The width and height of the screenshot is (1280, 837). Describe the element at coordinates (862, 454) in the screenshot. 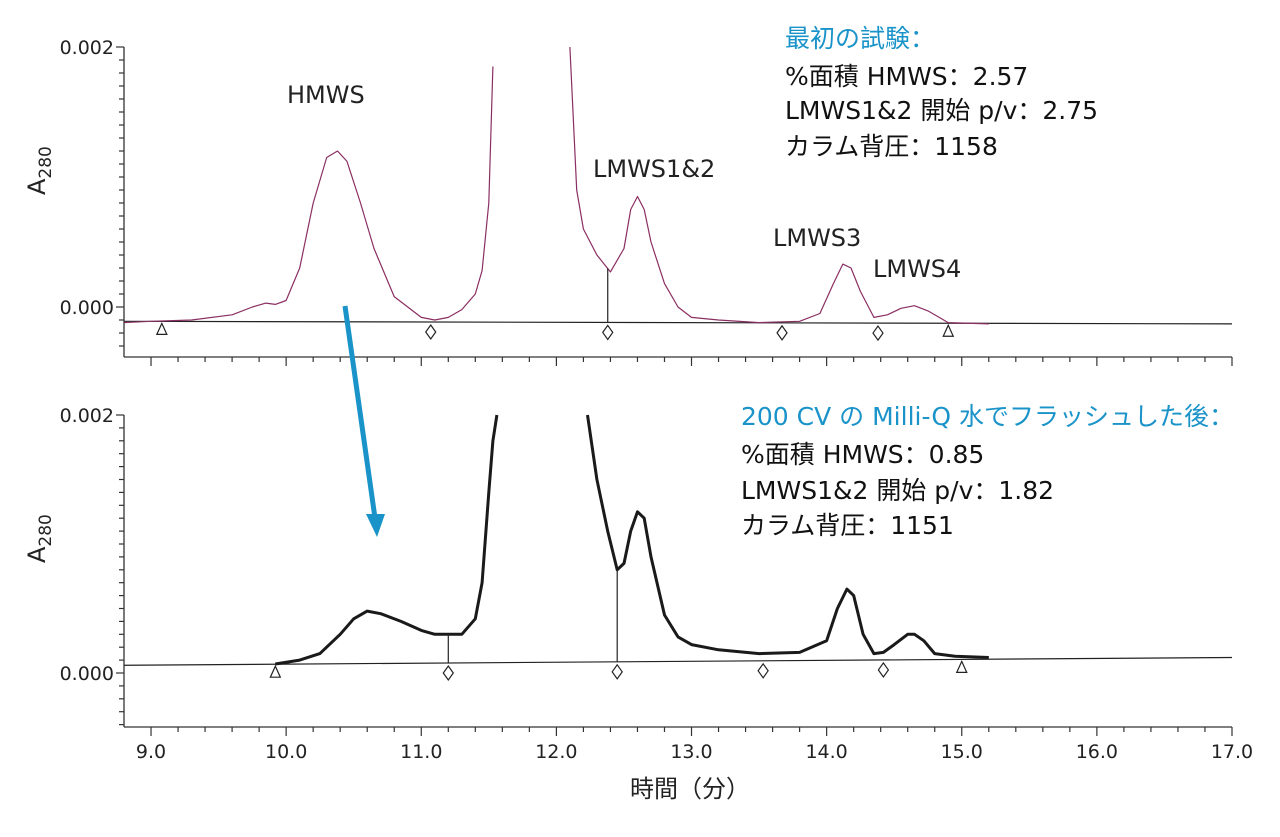

I see `bottom-info-line-1: %面積 HMWS：0.85` at that location.